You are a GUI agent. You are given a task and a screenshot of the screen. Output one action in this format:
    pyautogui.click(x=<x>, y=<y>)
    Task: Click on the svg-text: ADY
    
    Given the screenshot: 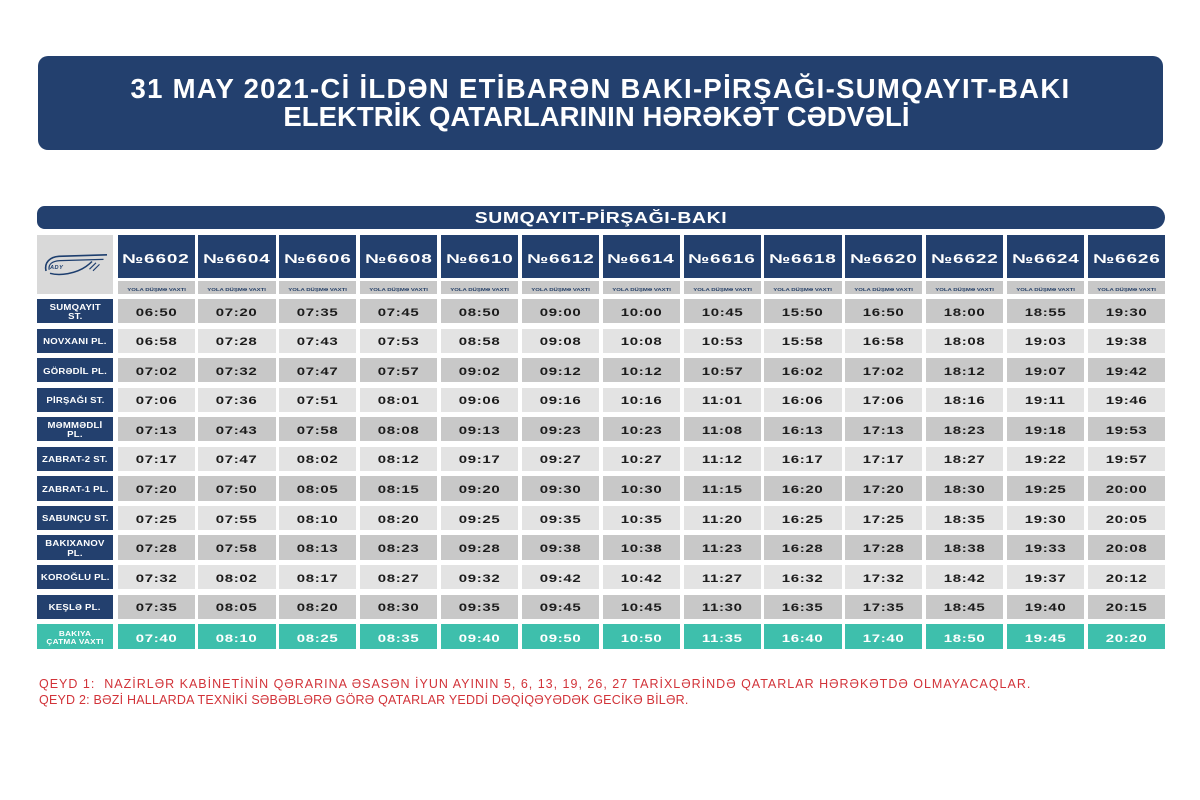 What is the action you would take?
    pyautogui.click(x=56, y=268)
    